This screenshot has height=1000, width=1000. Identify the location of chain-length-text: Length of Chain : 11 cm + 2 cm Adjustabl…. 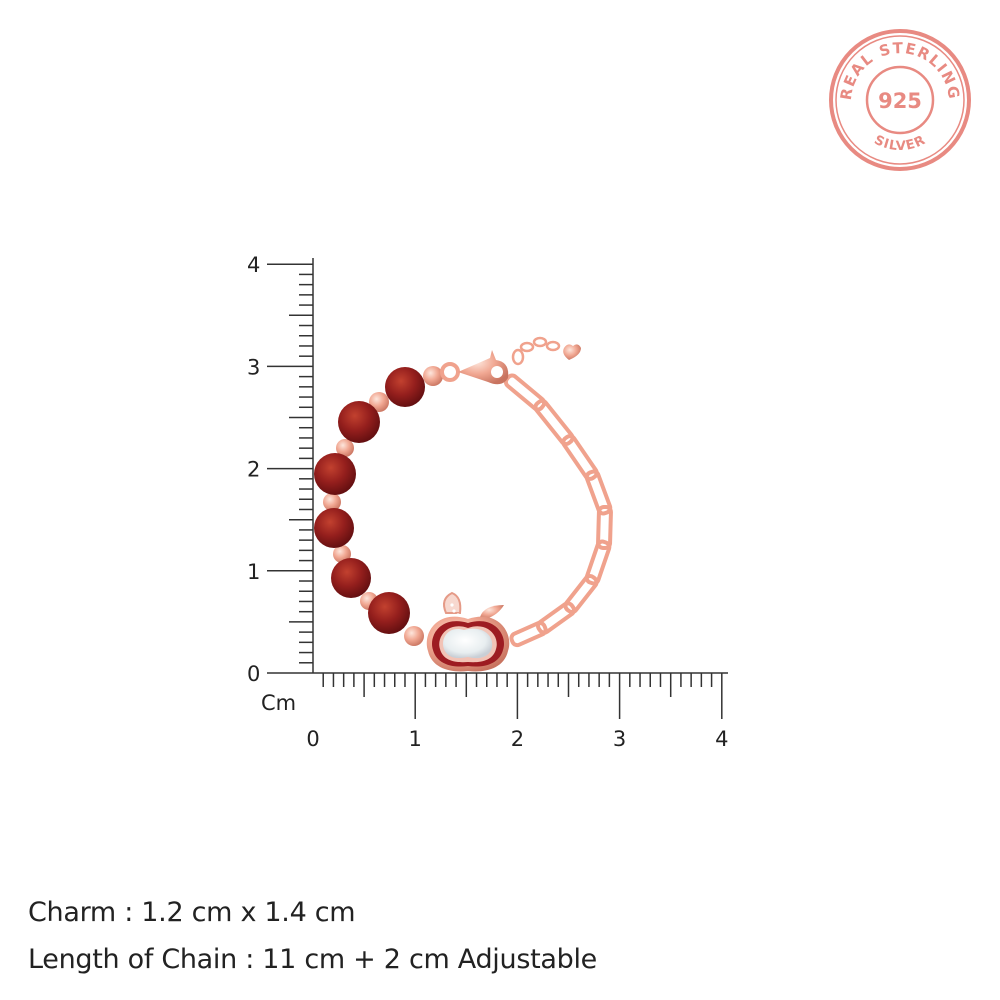
(312, 959).